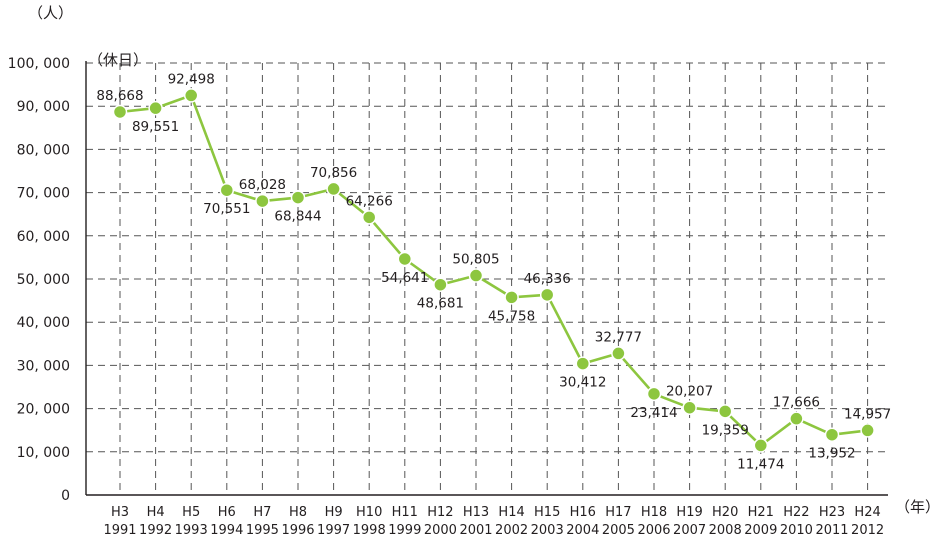  I want to click on x-tick-era-label: H19, so click(689, 512).